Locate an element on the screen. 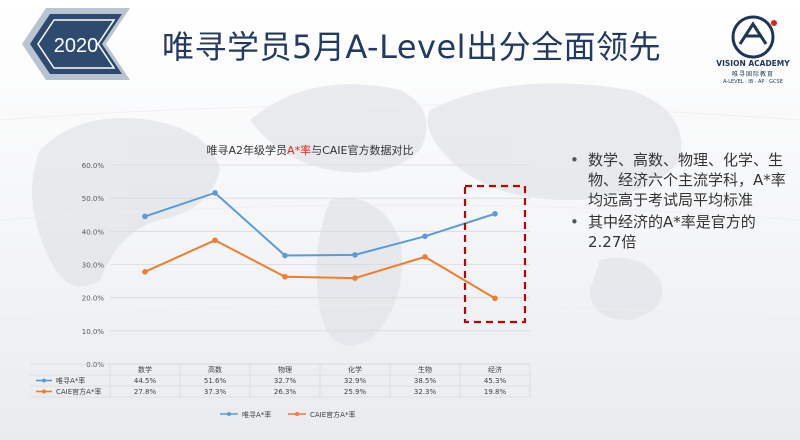  logo-cn-name: 唯寻国际教育 is located at coordinates (752, 74).